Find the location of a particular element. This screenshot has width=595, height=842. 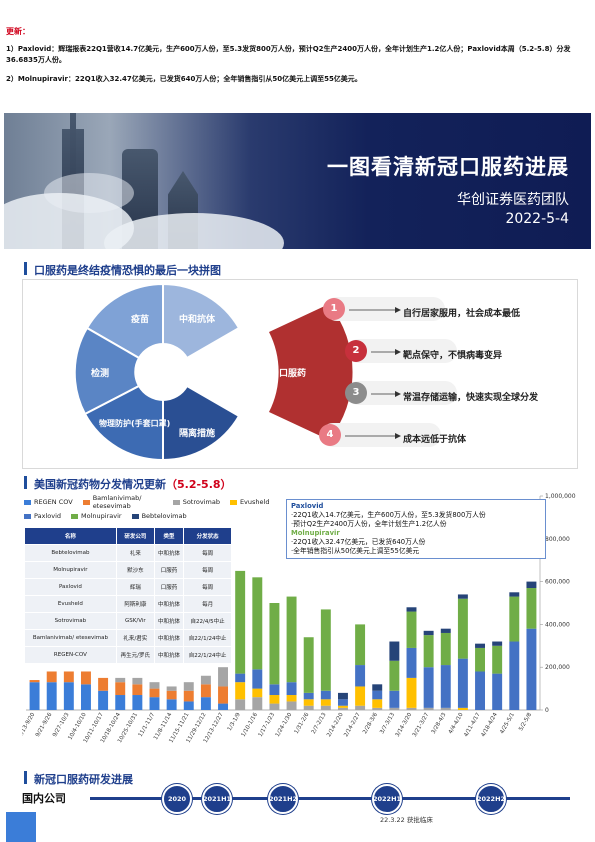

hero-date: 2022-5-4 is located at coordinates (537, 219).